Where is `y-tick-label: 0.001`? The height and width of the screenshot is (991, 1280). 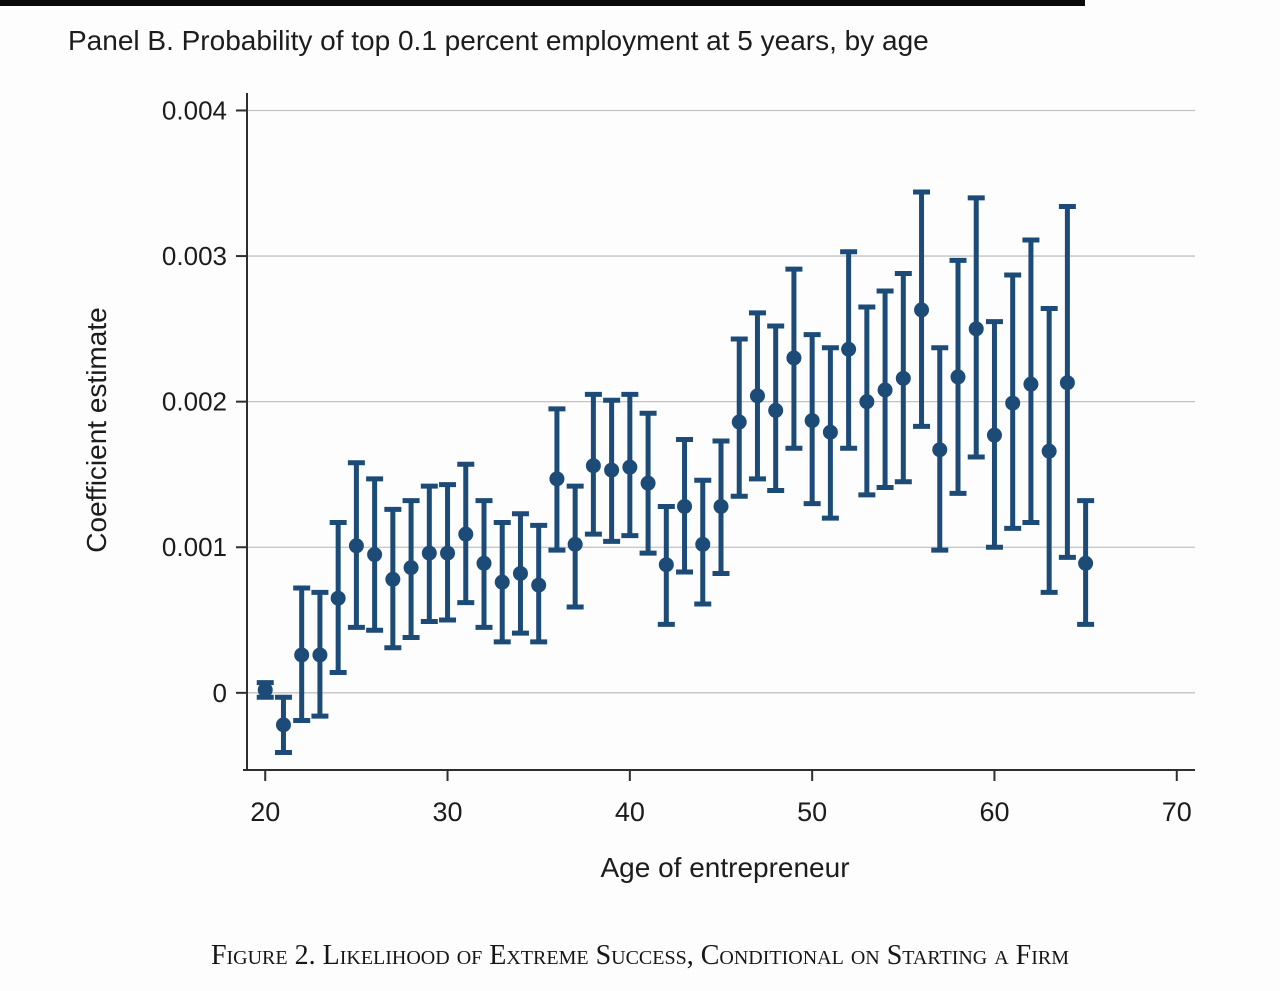
y-tick-label: 0.001 is located at coordinates (194, 547).